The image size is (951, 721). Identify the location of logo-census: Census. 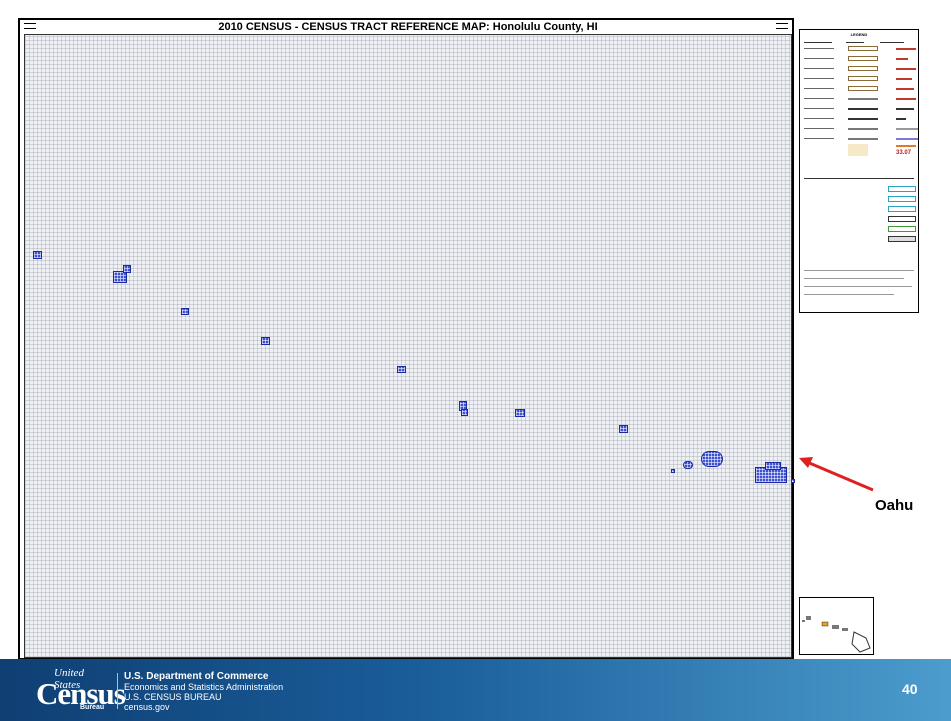
(81, 693).